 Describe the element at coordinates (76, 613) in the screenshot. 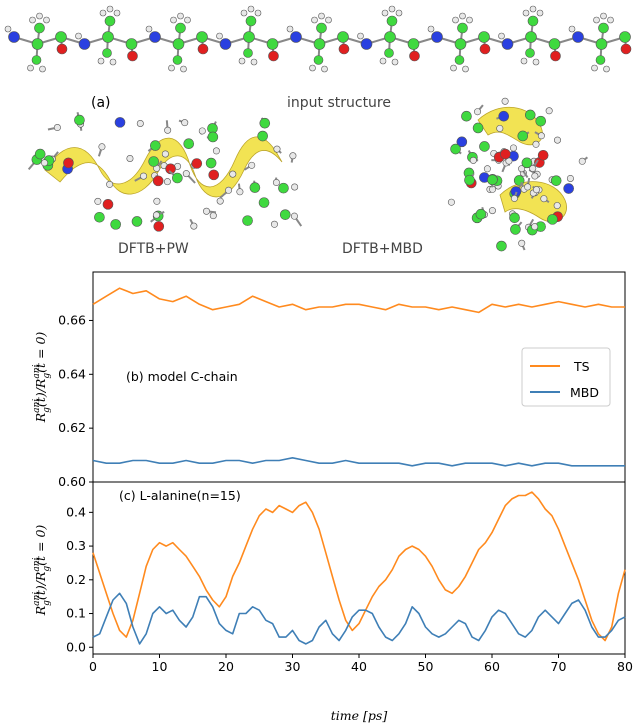

I see `panel-c-y-tick-label: 0.1` at that location.